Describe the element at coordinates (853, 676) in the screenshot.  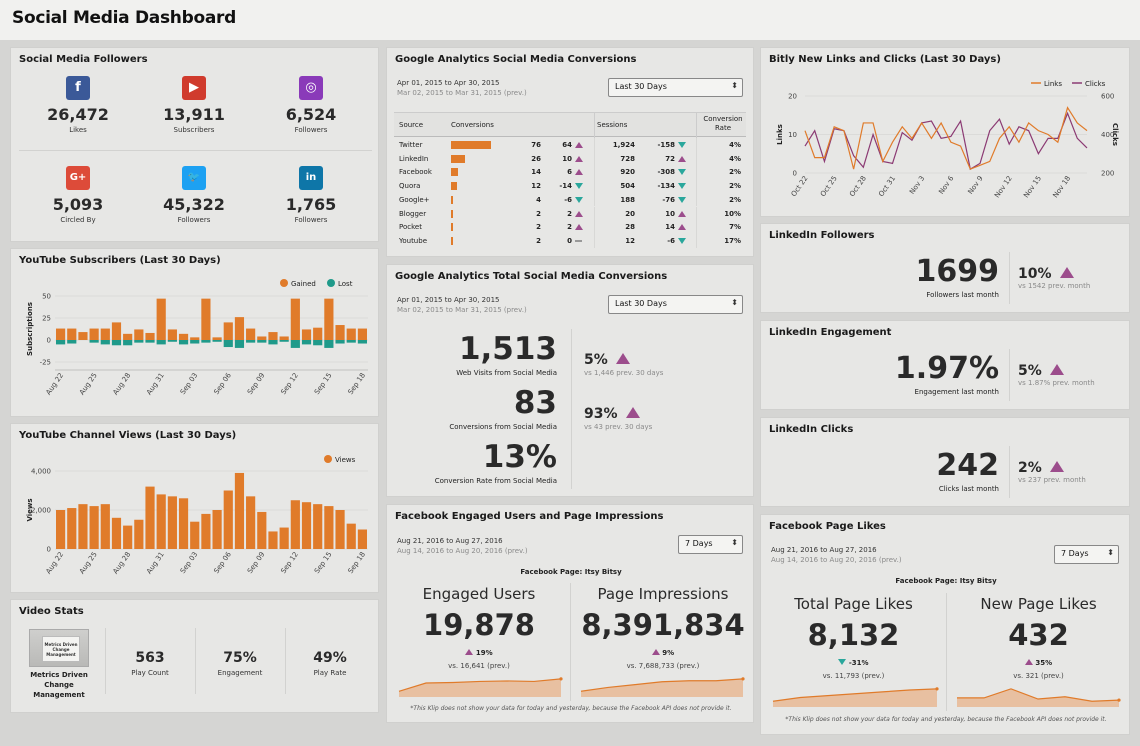
I see `metric-prev: vs. 11,793 (prev.)` at that location.